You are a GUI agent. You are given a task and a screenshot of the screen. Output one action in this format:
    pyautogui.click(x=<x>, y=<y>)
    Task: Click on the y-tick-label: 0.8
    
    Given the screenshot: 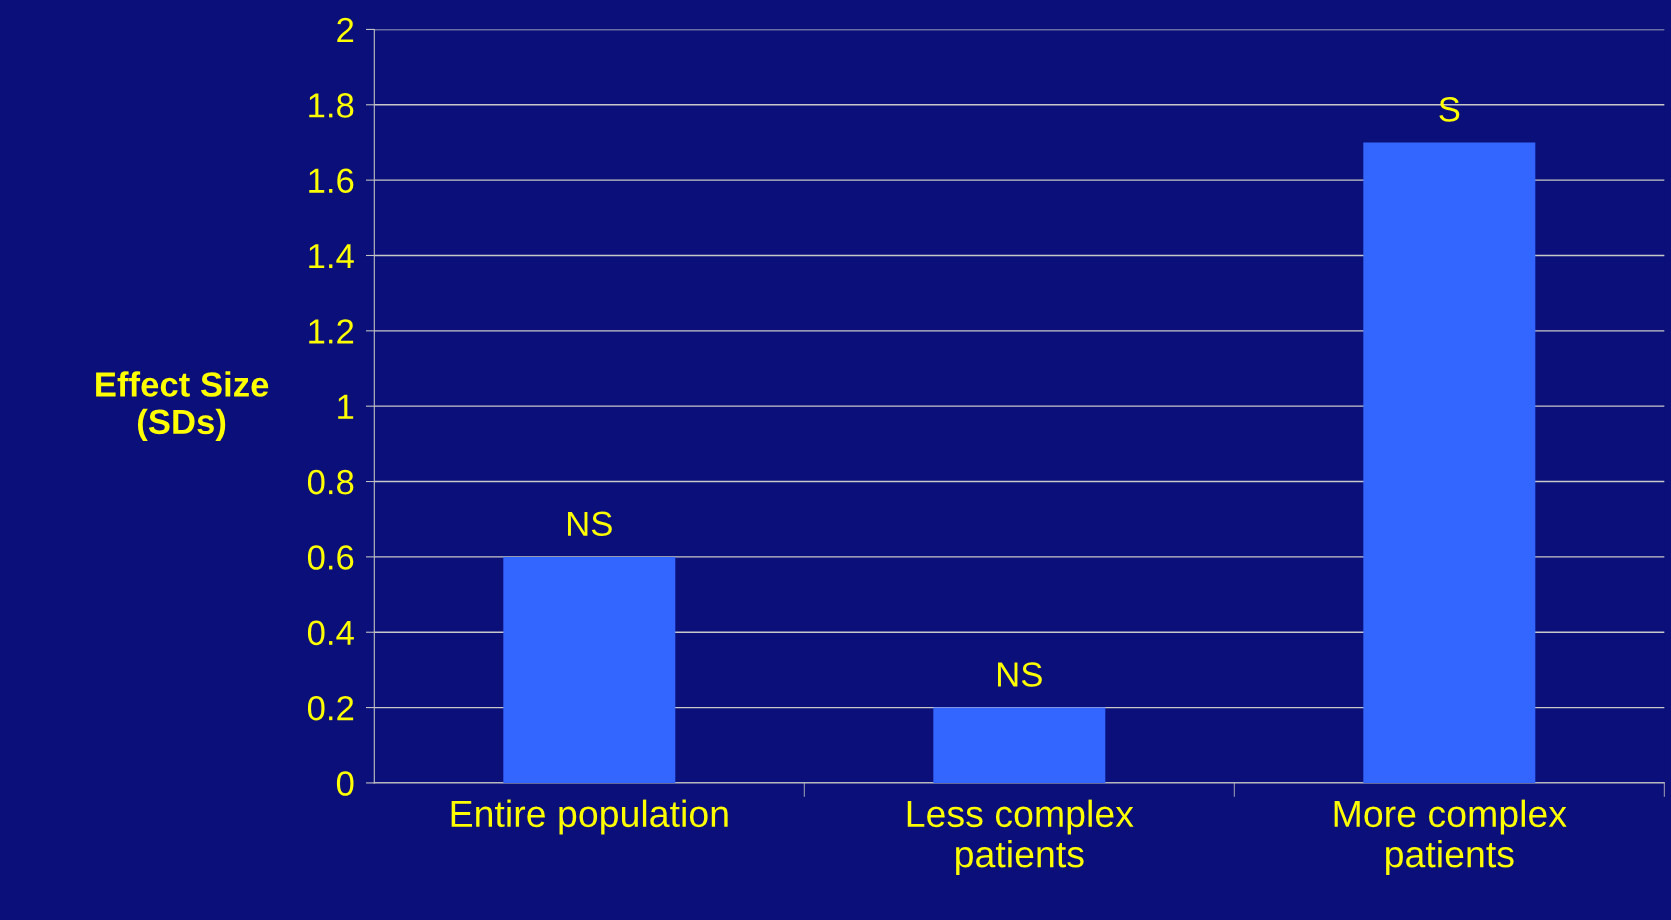 What is the action you would take?
    pyautogui.click(x=330, y=482)
    